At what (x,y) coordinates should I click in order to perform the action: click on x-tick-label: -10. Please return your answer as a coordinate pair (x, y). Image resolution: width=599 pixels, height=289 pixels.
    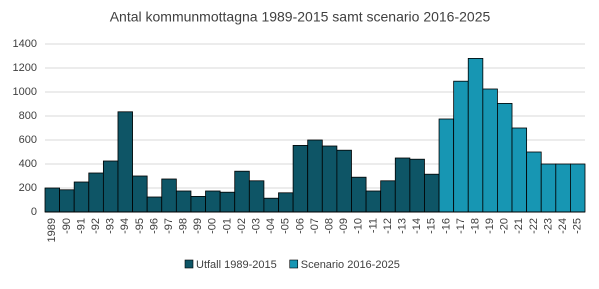
    Looking at the image, I should click on (359, 226).